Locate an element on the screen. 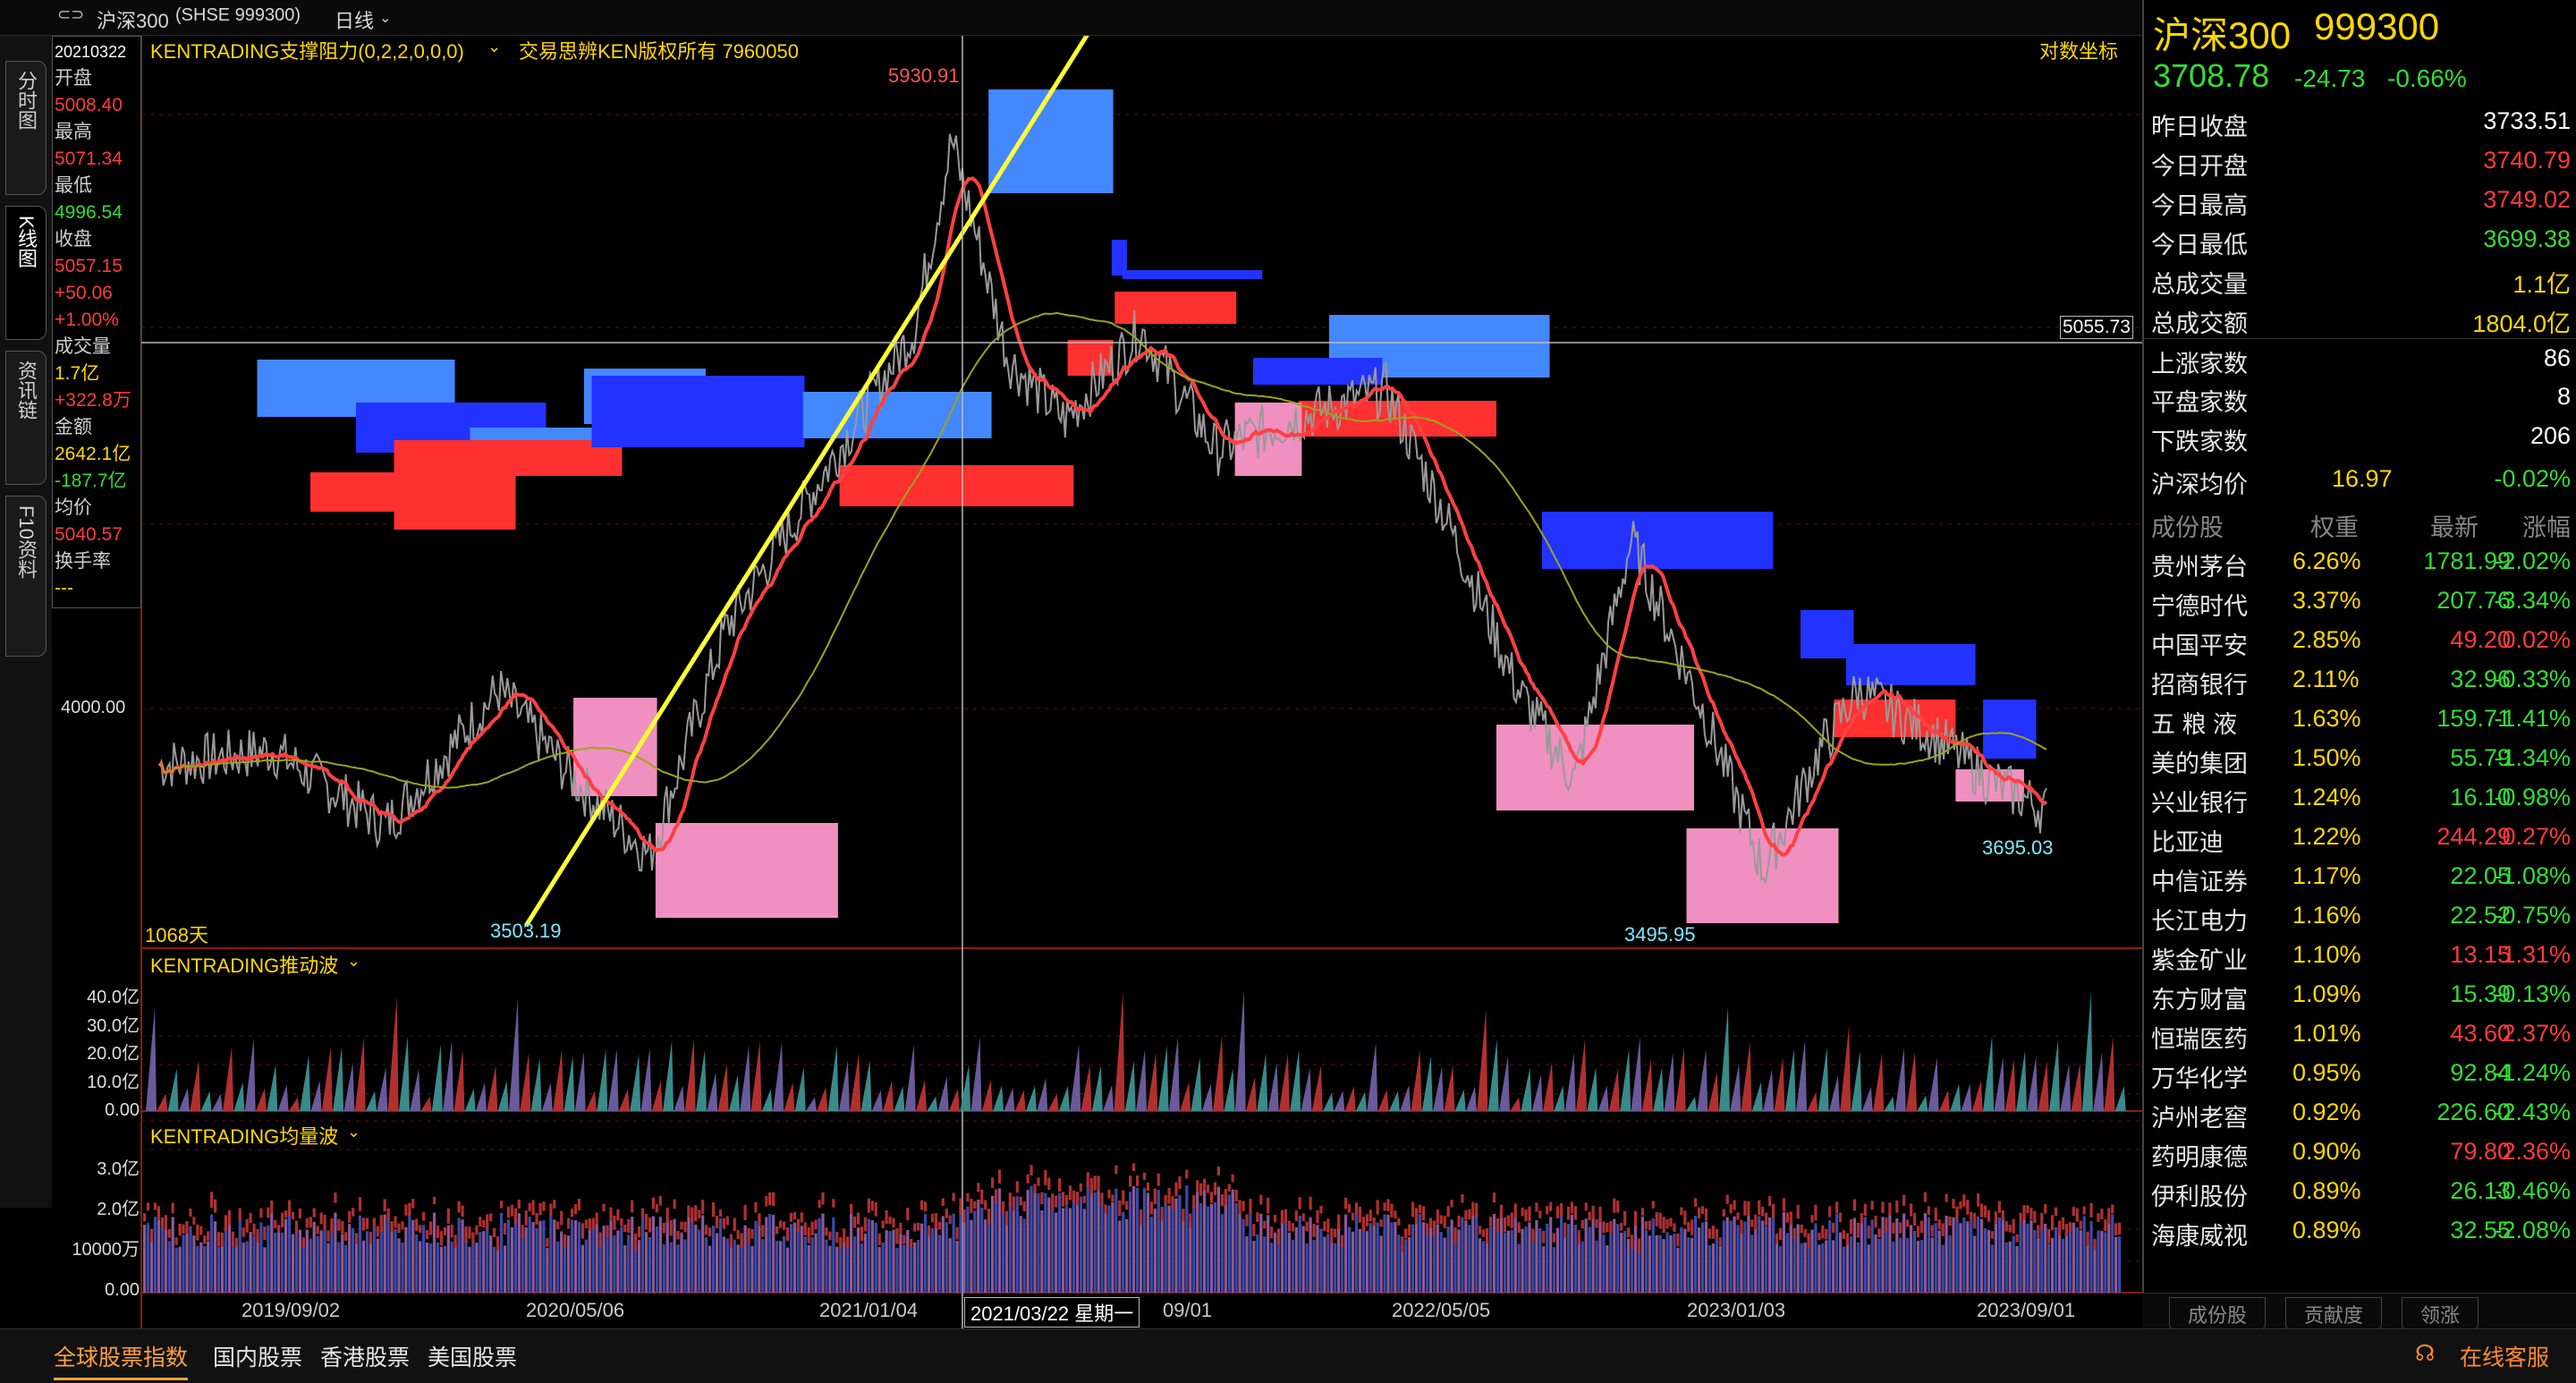 This screenshot has width=2576, height=1383. tab-f10: F10资料 is located at coordinates (26, 576).